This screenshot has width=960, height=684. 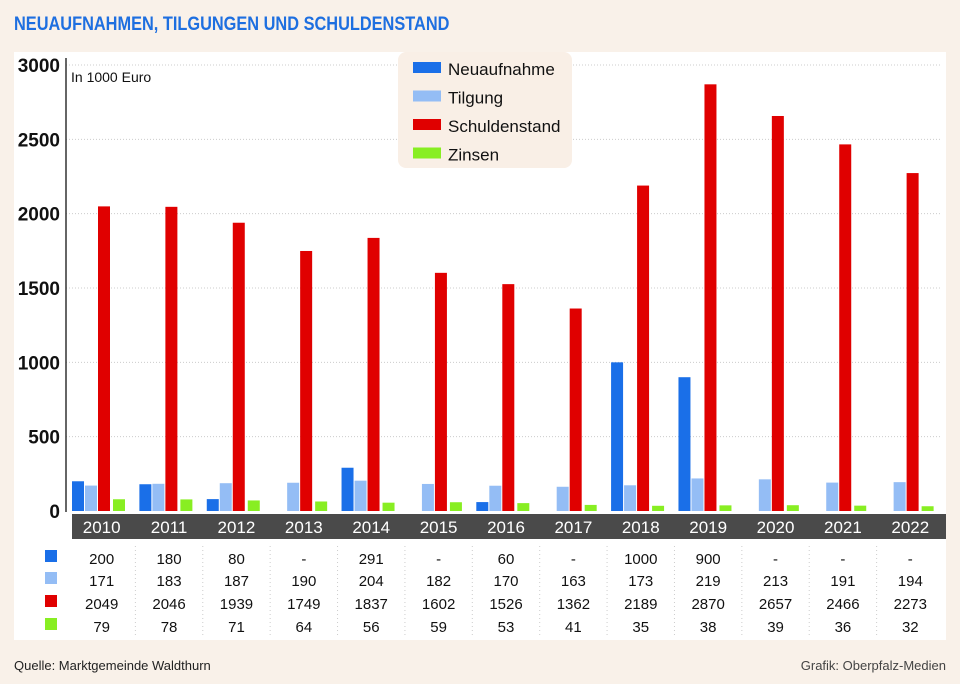 What do you see at coordinates (438, 581) in the screenshot?
I see `table-value: 182` at bounding box center [438, 581].